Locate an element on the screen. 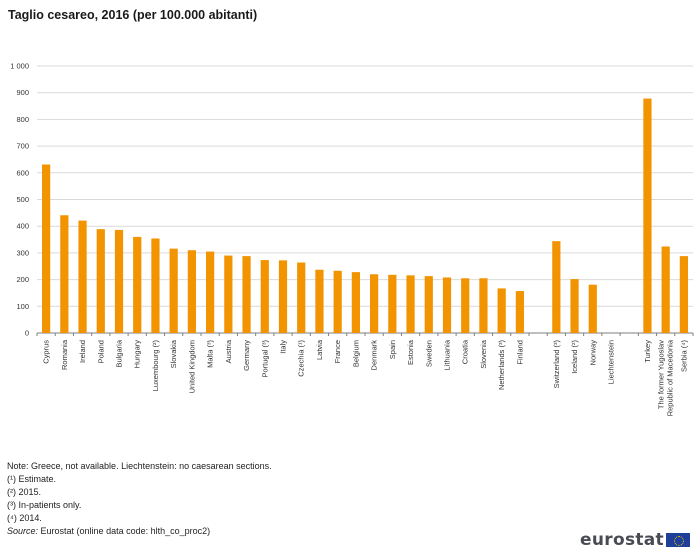 The image size is (700, 560). x-category-label: Serbia (⁴) is located at coordinates (683, 356).